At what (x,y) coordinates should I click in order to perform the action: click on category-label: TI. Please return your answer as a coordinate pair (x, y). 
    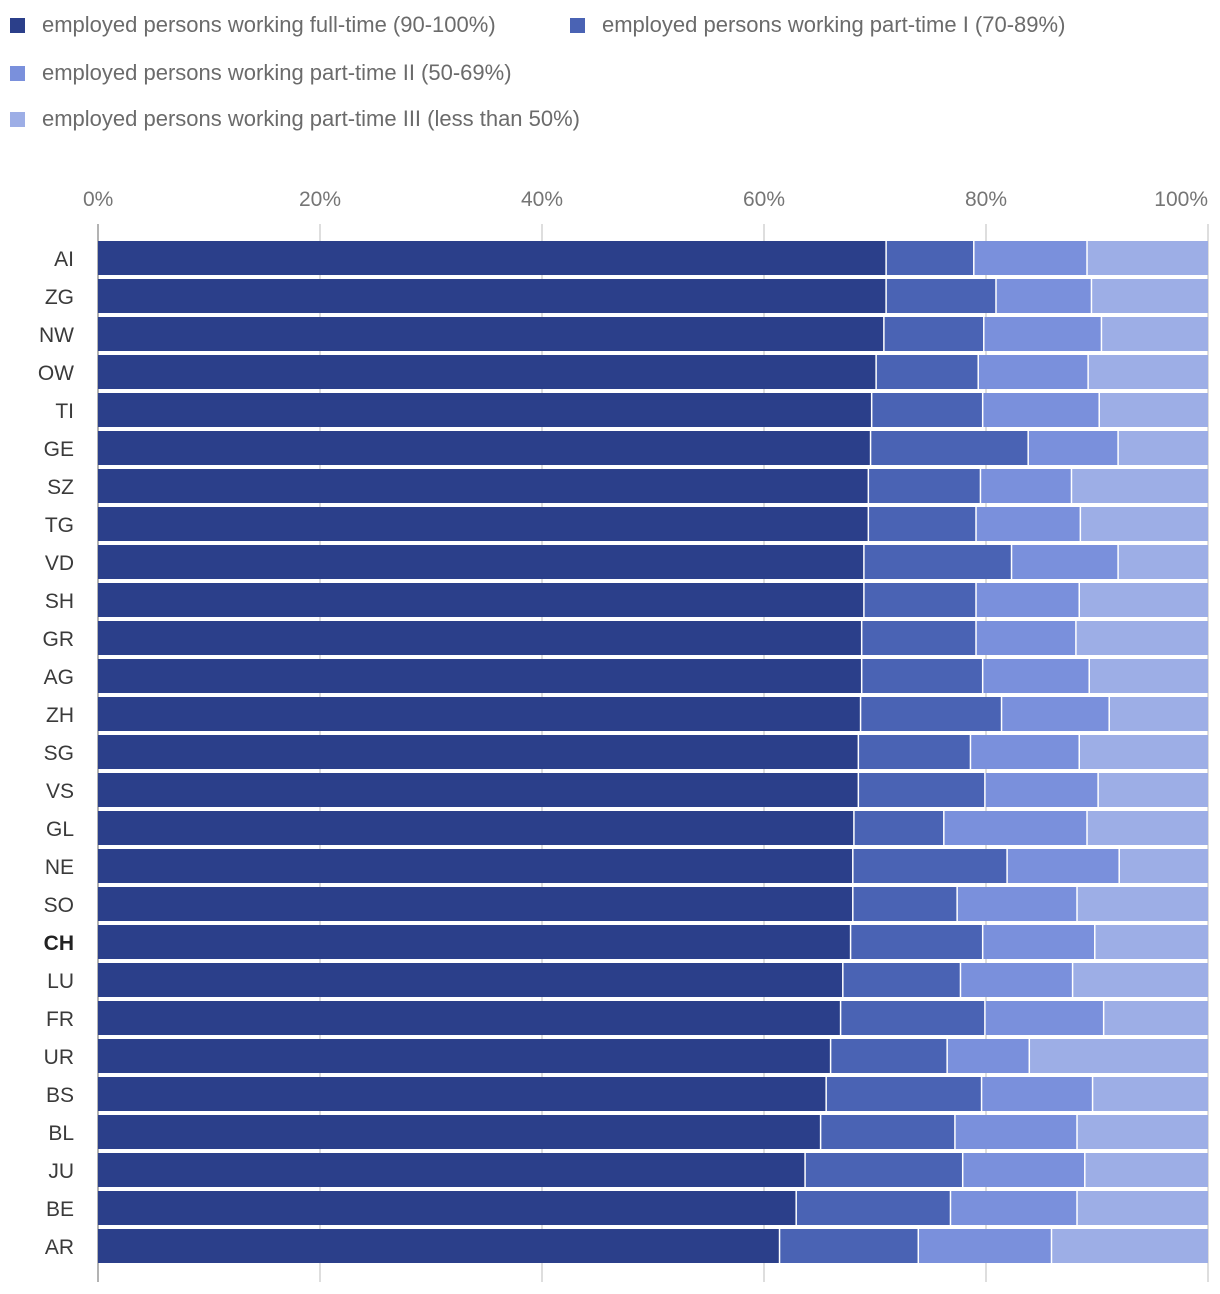
    Looking at the image, I should click on (64, 411).